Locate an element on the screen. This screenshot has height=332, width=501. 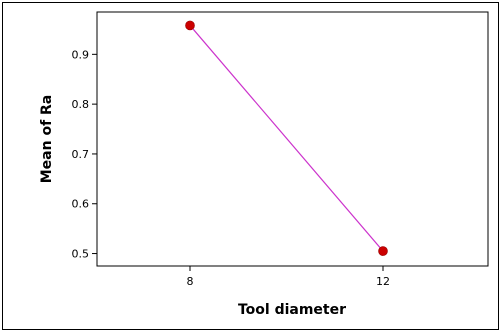
y-tick-label: 0.5 is located at coordinates (81, 254).